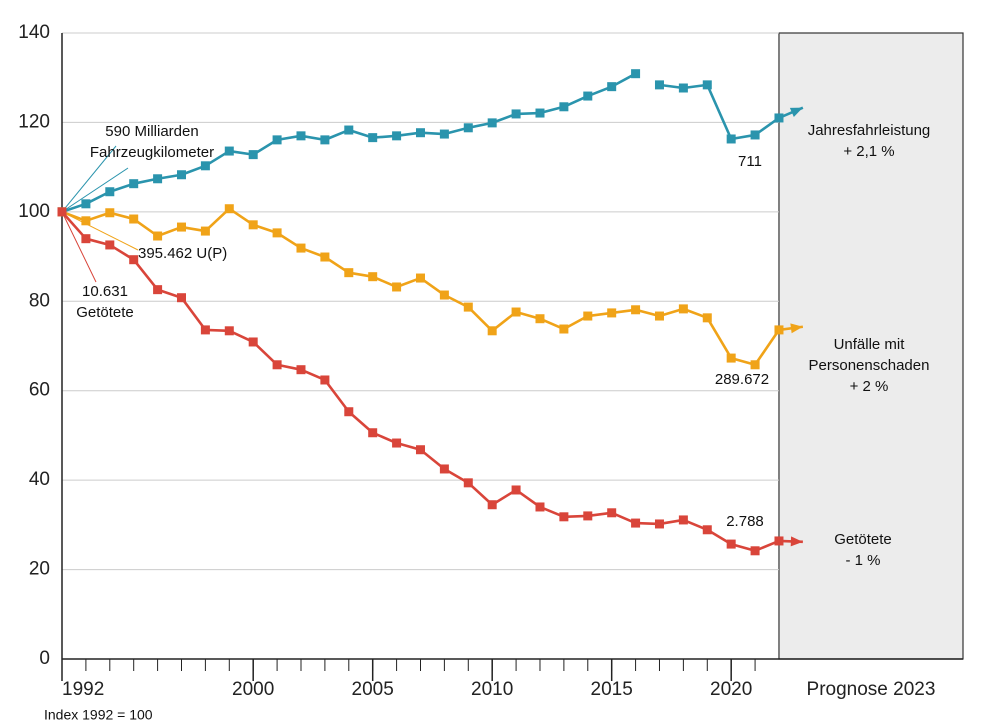 The width and height of the screenshot is (999, 728). What do you see at coordinates (39, 479) in the screenshot?
I see `y-tick-label: 40` at bounding box center [39, 479].